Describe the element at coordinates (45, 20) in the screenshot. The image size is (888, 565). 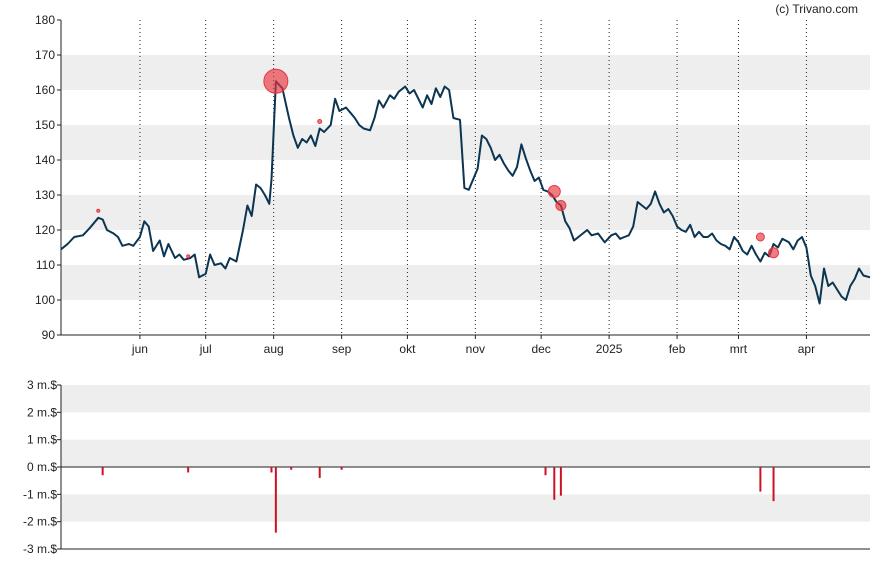
I see `y-tick-label: 180` at that location.